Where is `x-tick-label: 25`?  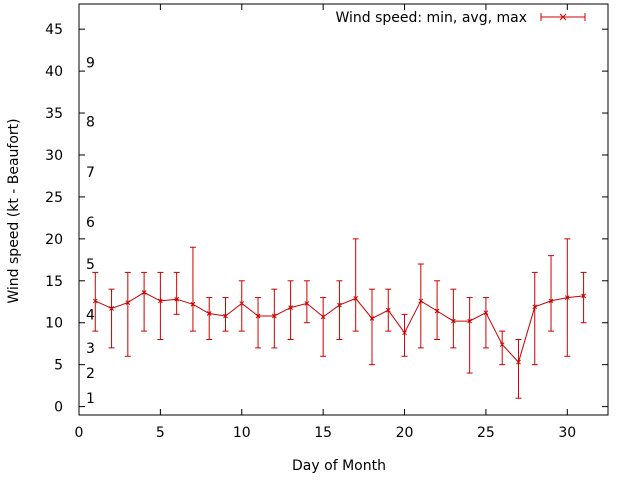
x-tick-label: 25 is located at coordinates (486, 433).